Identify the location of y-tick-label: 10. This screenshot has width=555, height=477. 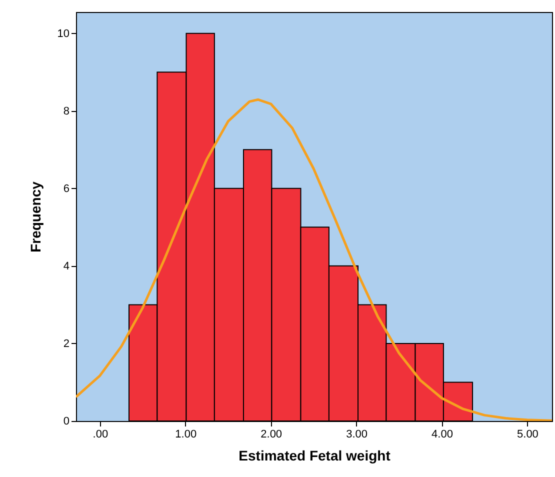
(63, 34).